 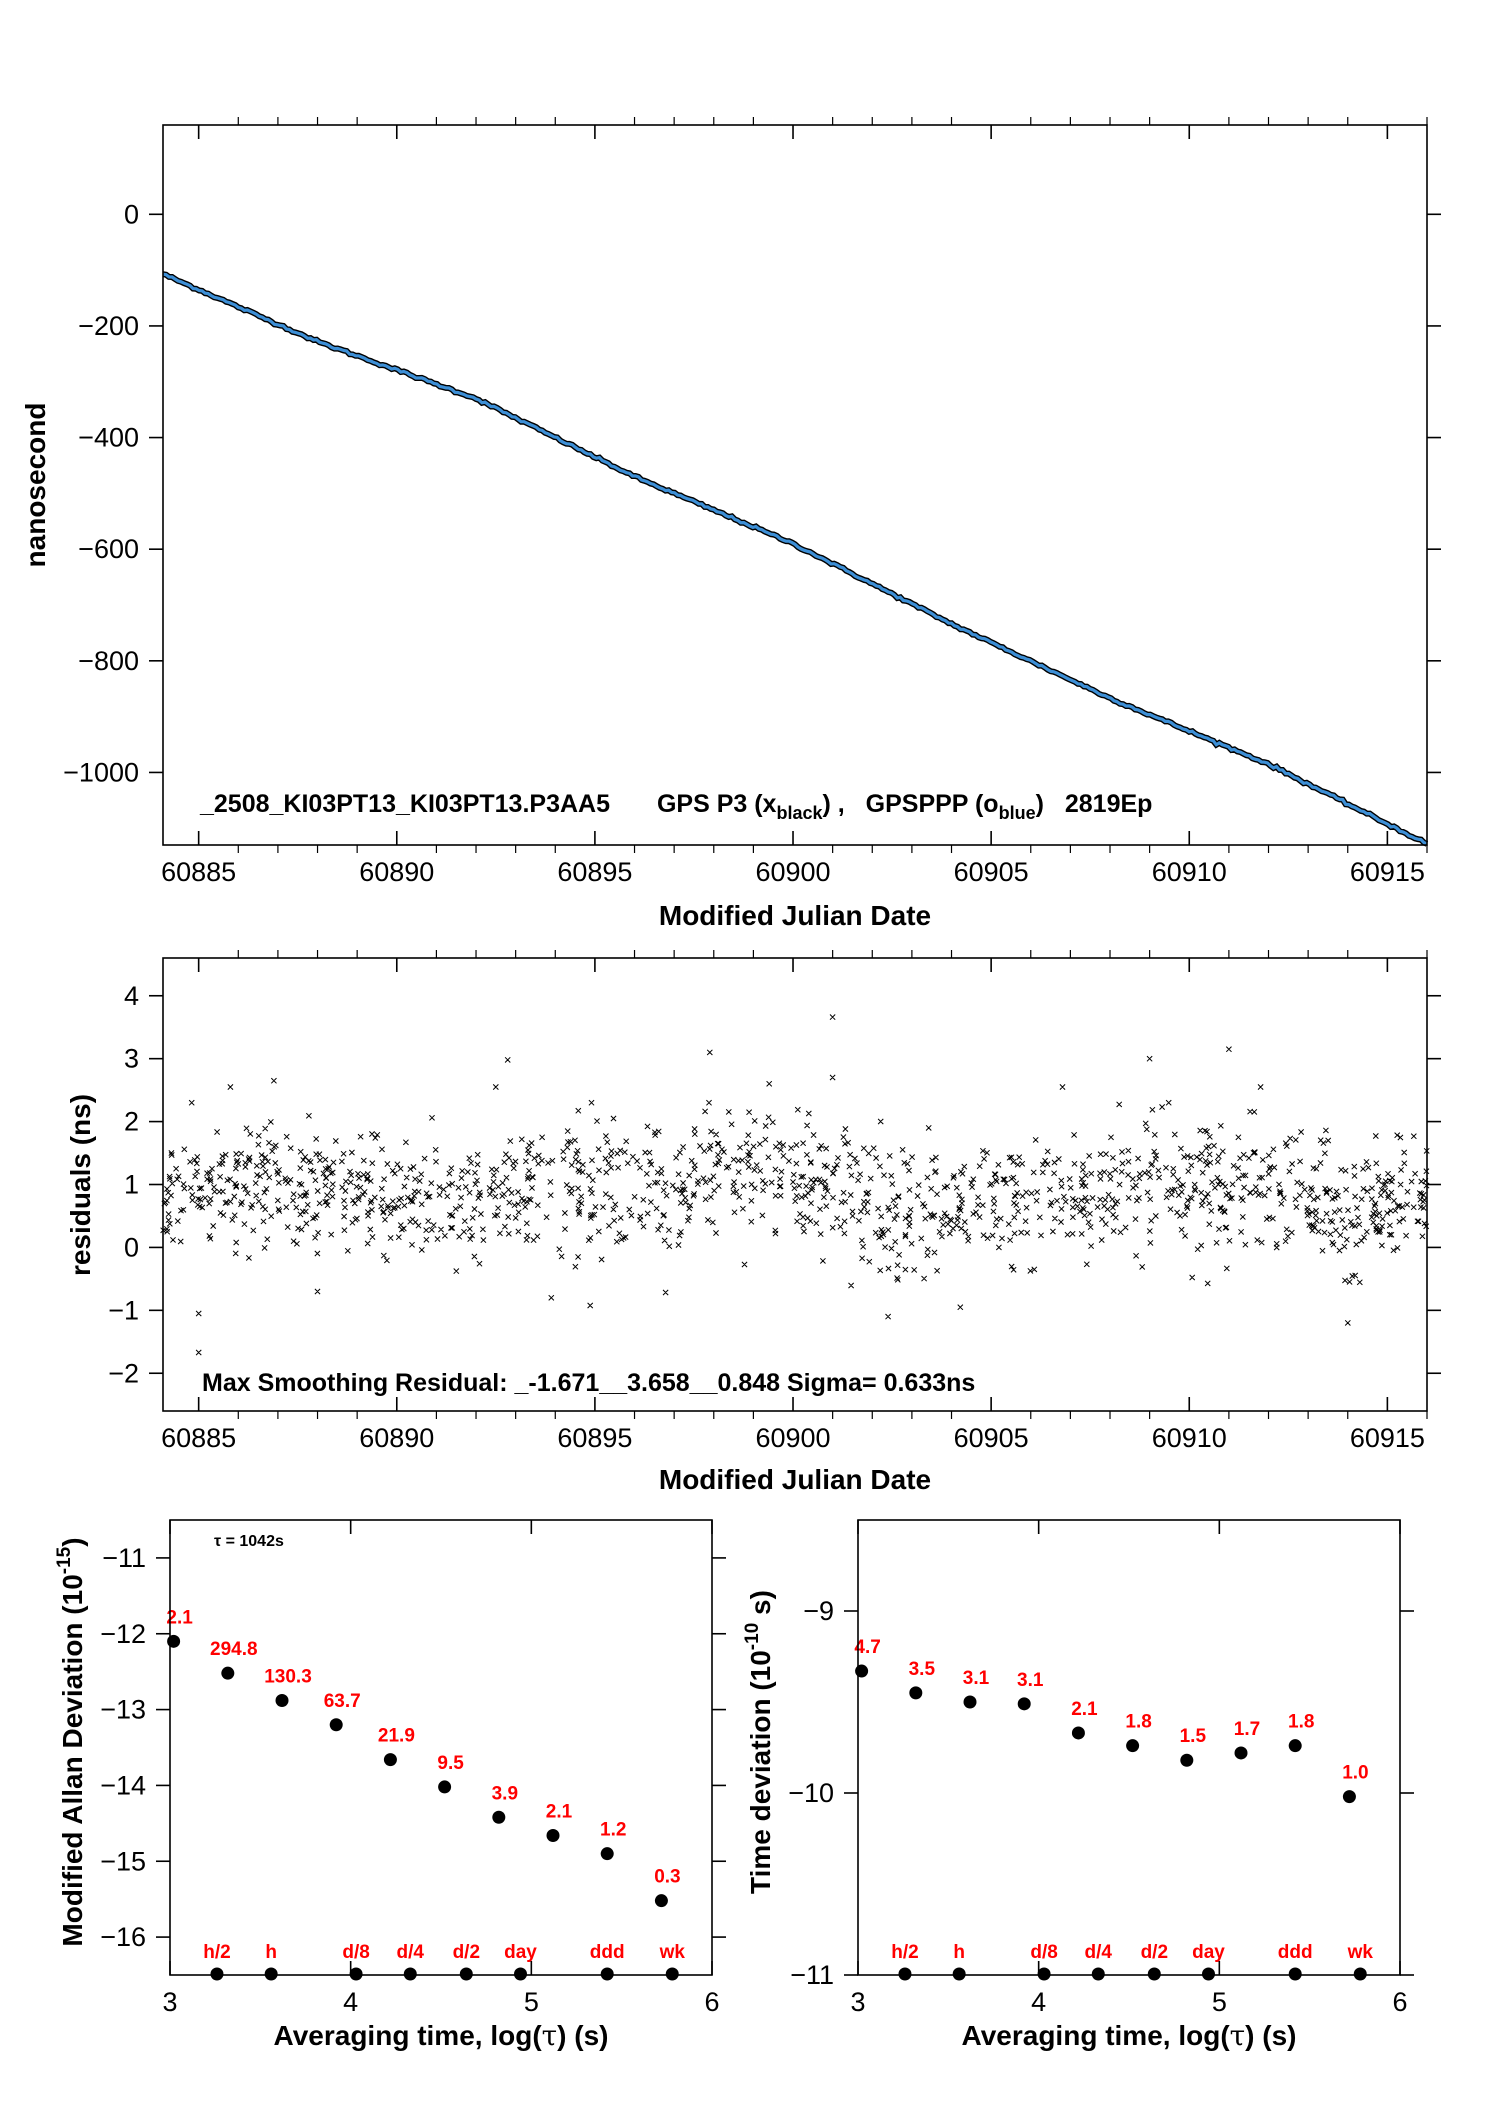 I want to click on phase-ylabel: nanosecond, so click(x=35, y=485).